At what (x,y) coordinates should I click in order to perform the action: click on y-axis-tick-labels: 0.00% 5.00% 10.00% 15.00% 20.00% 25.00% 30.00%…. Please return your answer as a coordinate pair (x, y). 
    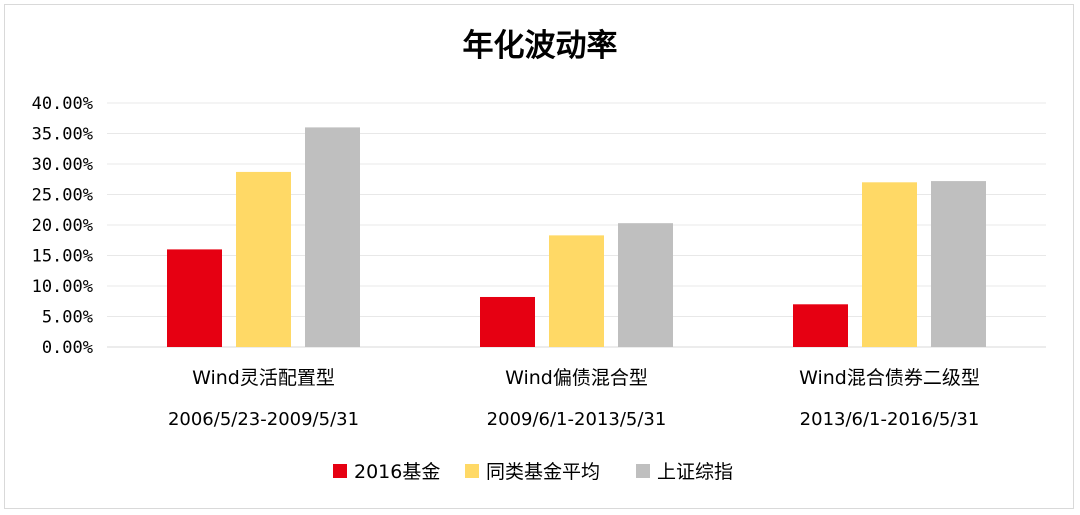
    Looking at the image, I should click on (62, 226).